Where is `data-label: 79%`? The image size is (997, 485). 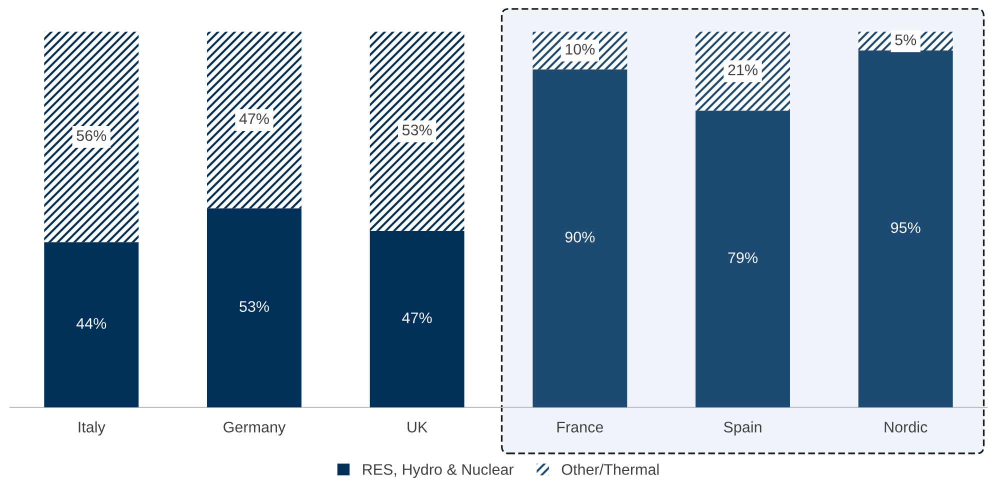 data-label: 79% is located at coordinates (743, 258).